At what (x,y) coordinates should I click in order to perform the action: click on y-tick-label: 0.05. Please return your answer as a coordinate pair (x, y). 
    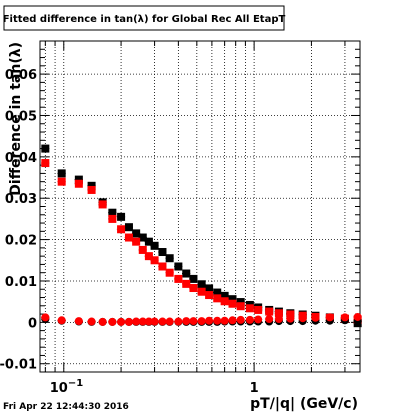
    Looking at the image, I should click on (21, 116).